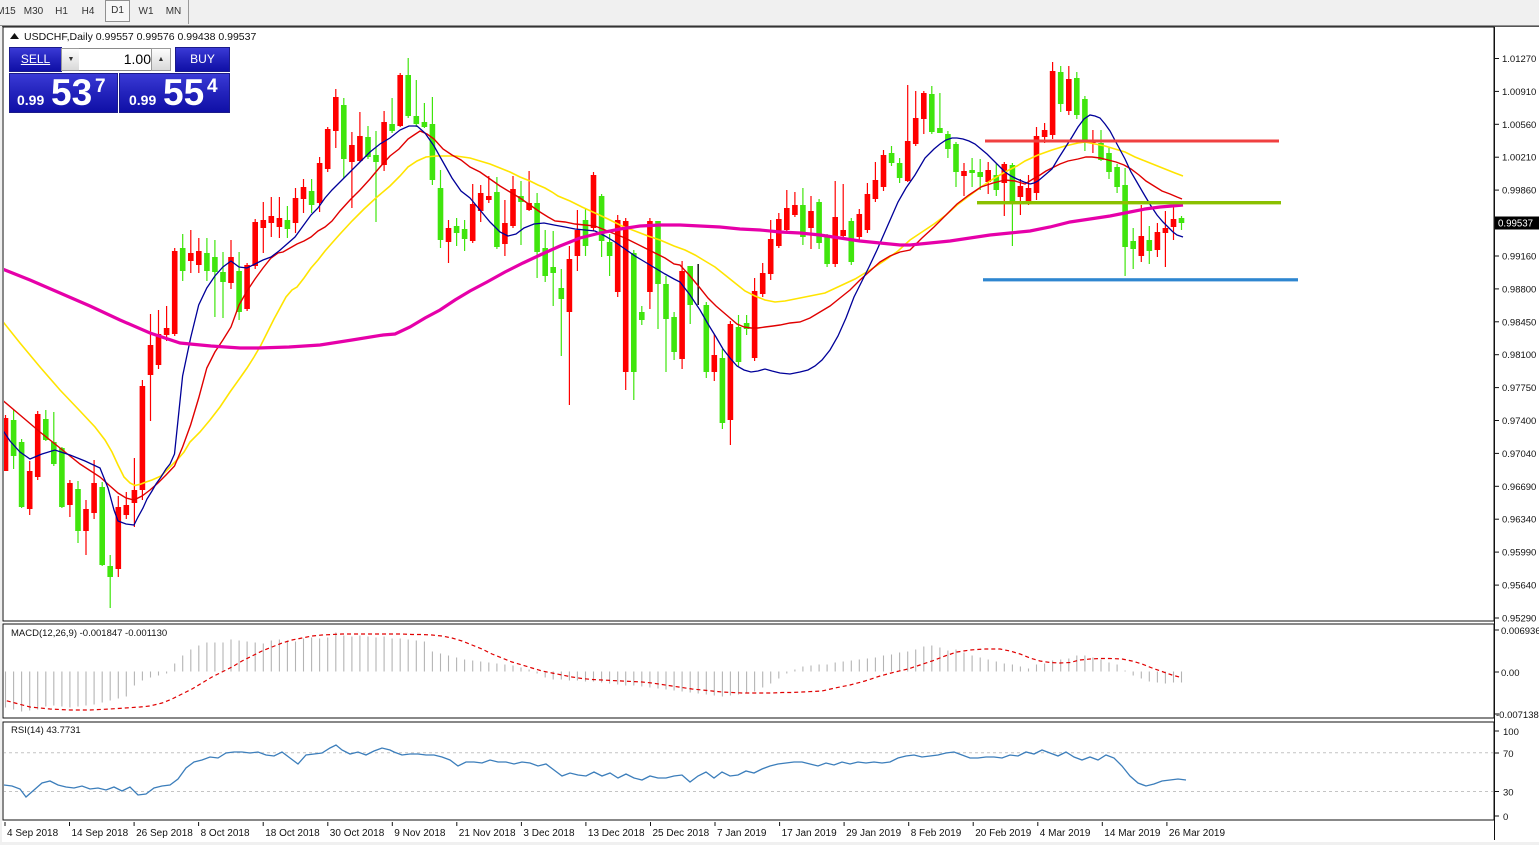  Describe the element at coordinates (873, 833) in the screenshot. I see `svg-text: 29 Jan 2019` at that location.